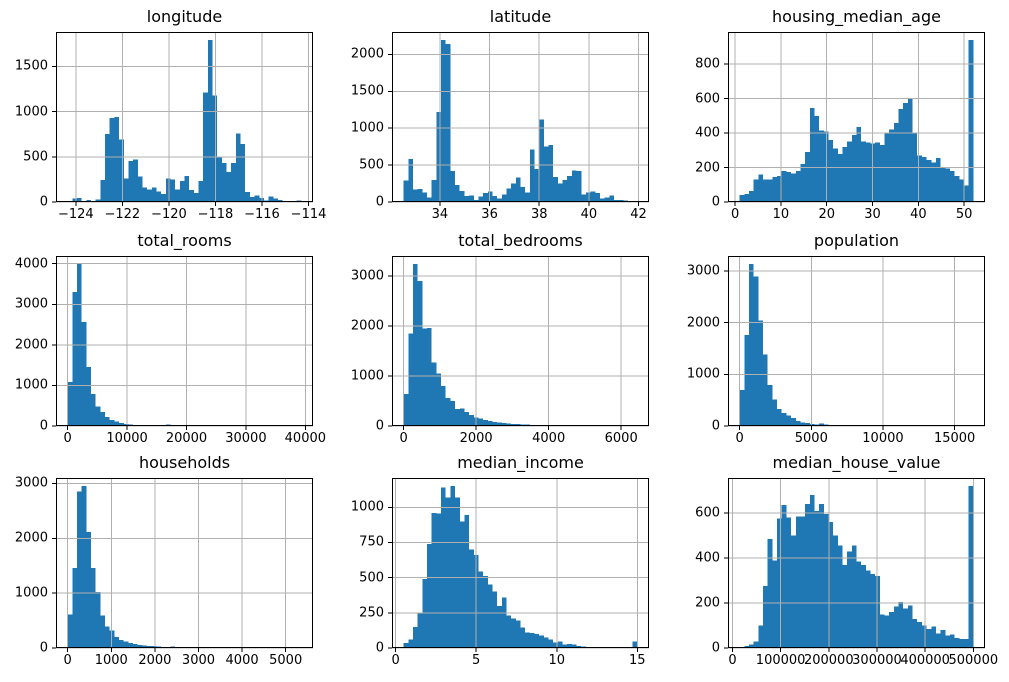 The height and width of the screenshot is (682, 1009). What do you see at coordinates (476, 438) in the screenshot?
I see `x-tick-label: 2000` at bounding box center [476, 438].